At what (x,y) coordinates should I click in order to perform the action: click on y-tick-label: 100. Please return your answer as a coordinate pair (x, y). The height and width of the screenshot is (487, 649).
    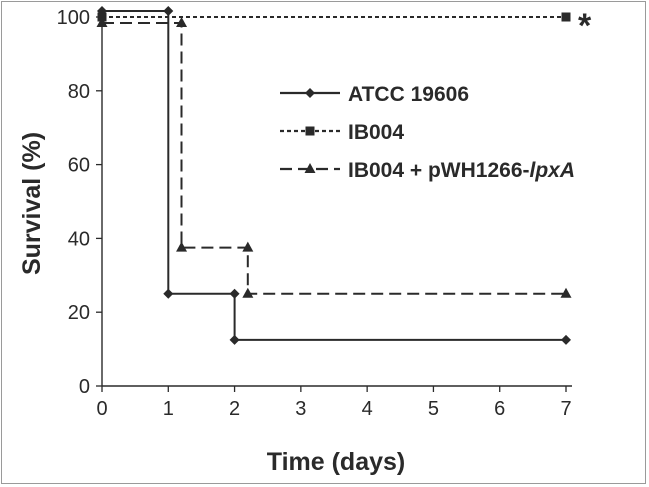
    Looking at the image, I should click on (73, 18).